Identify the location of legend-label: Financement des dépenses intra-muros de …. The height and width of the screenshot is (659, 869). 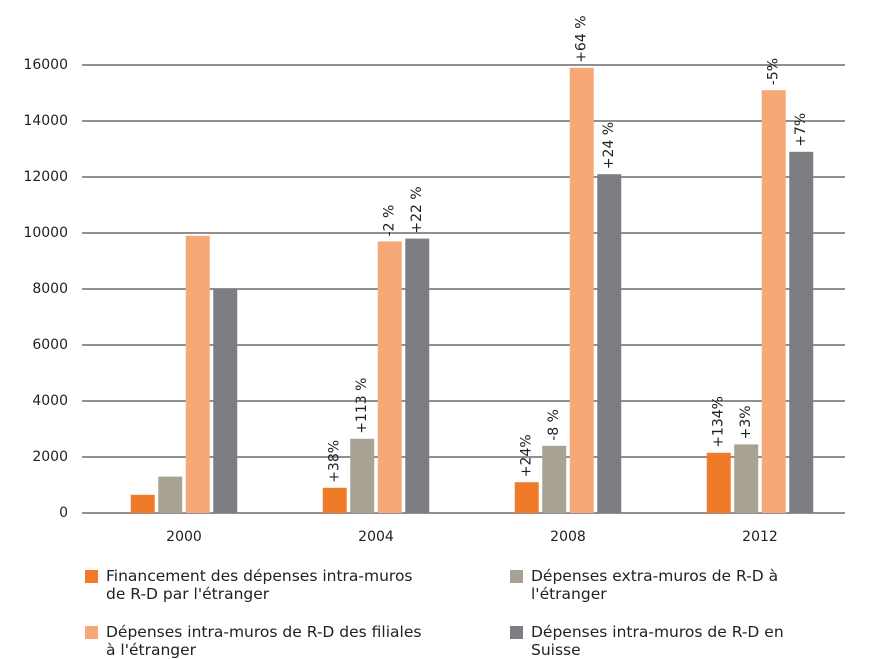
(259, 585).